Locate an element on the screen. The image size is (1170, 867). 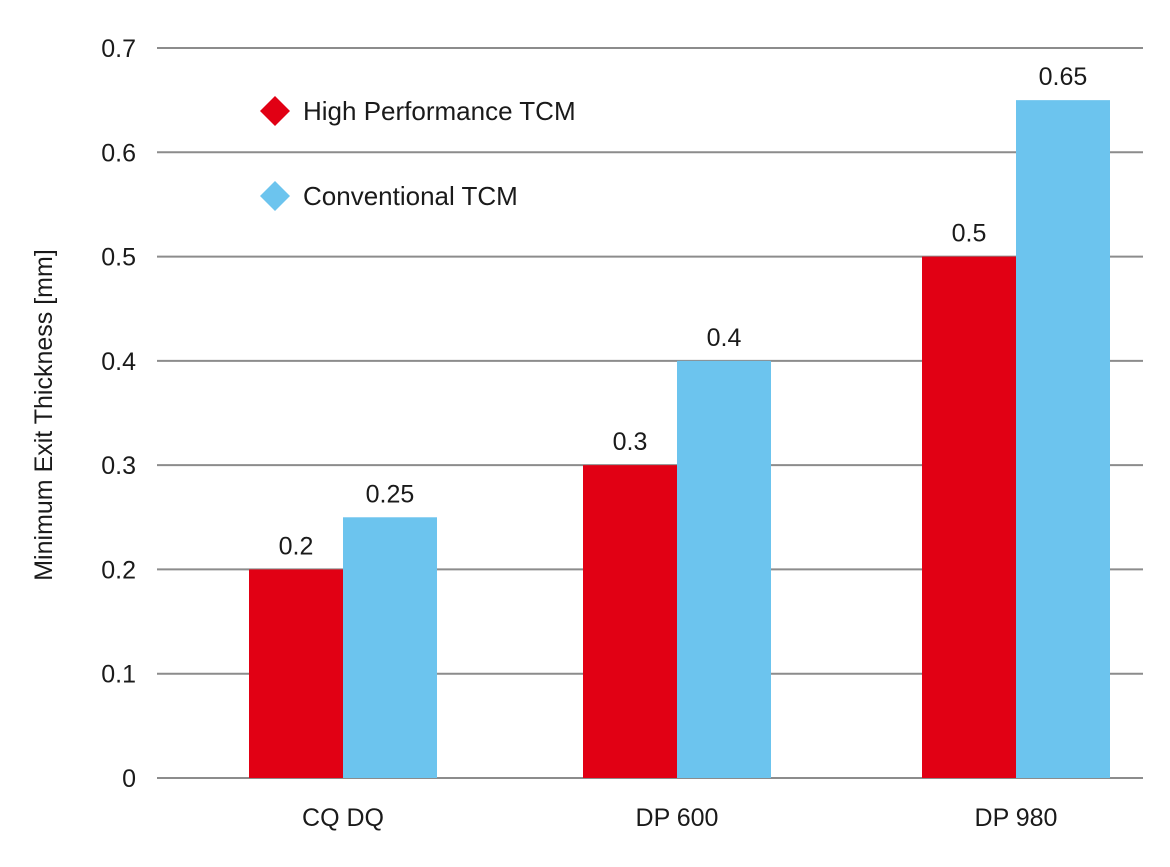
y-tick-label: 0.6 is located at coordinates (118, 153).